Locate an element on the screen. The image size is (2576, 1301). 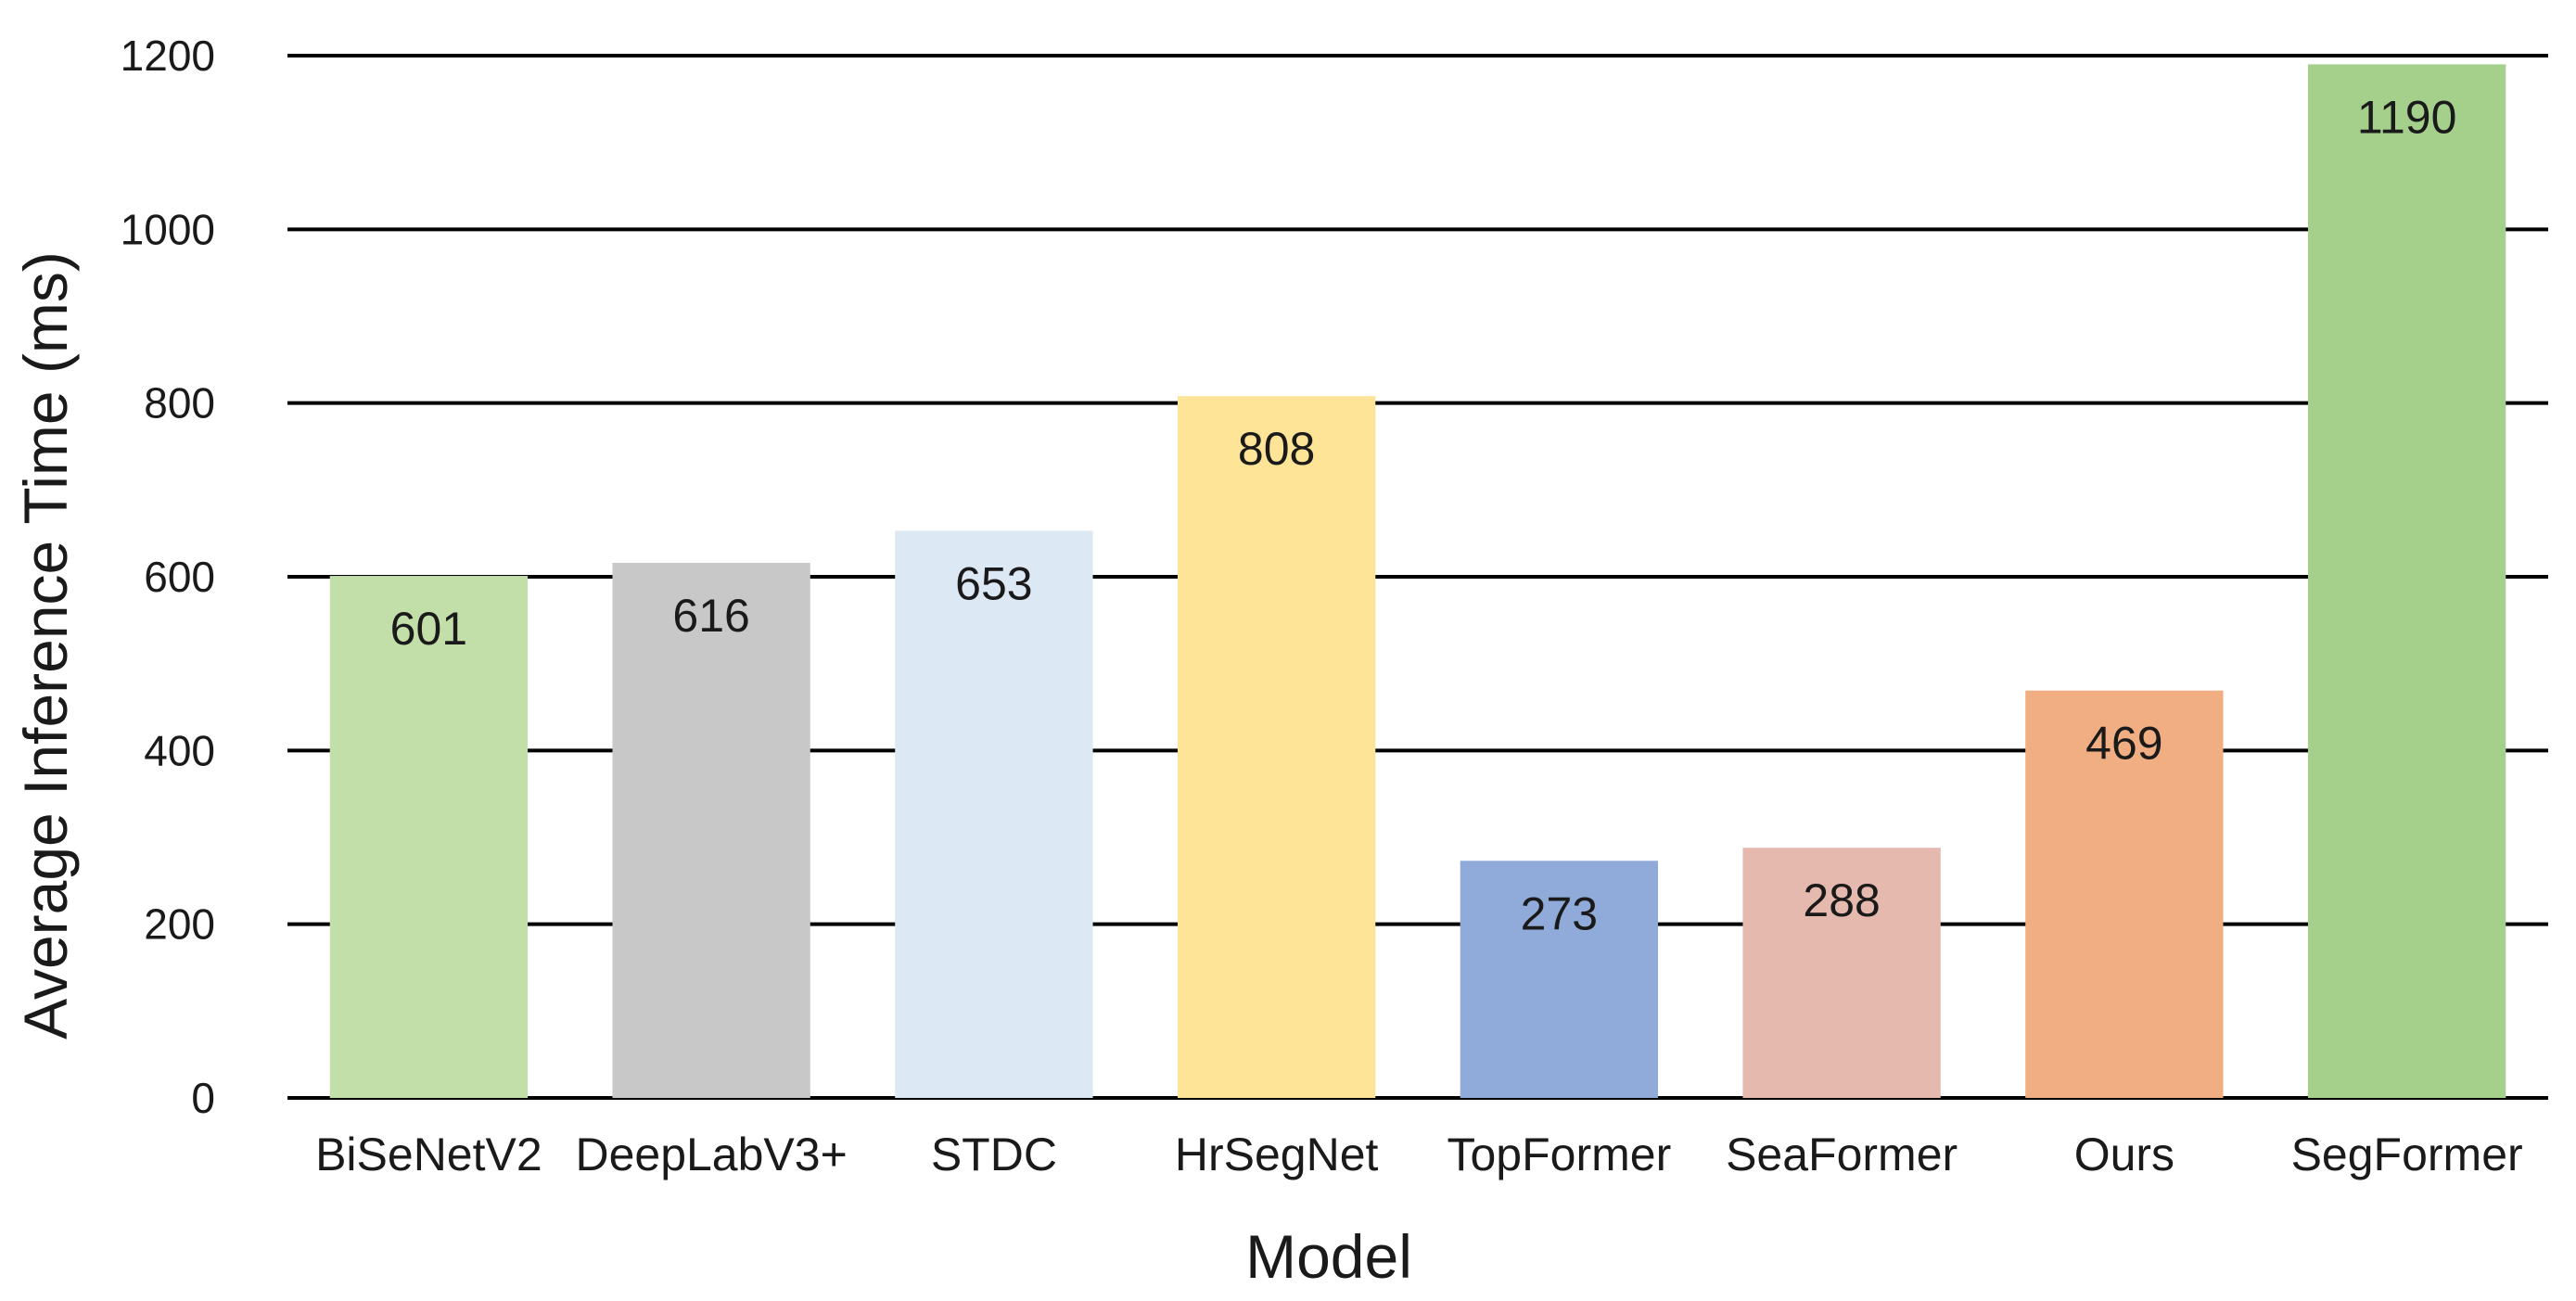
x-category-label: BiSeNetV2 is located at coordinates (428, 1154).